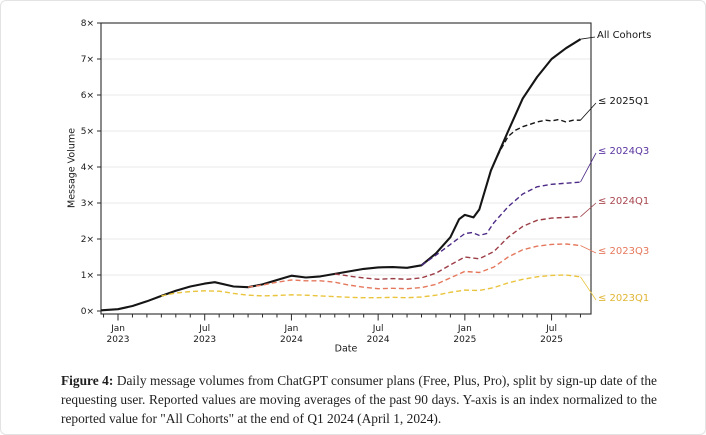  What do you see at coordinates (624, 101) in the screenshot?
I see `series-label-2025q1: ≤ 2025Q1` at bounding box center [624, 101].